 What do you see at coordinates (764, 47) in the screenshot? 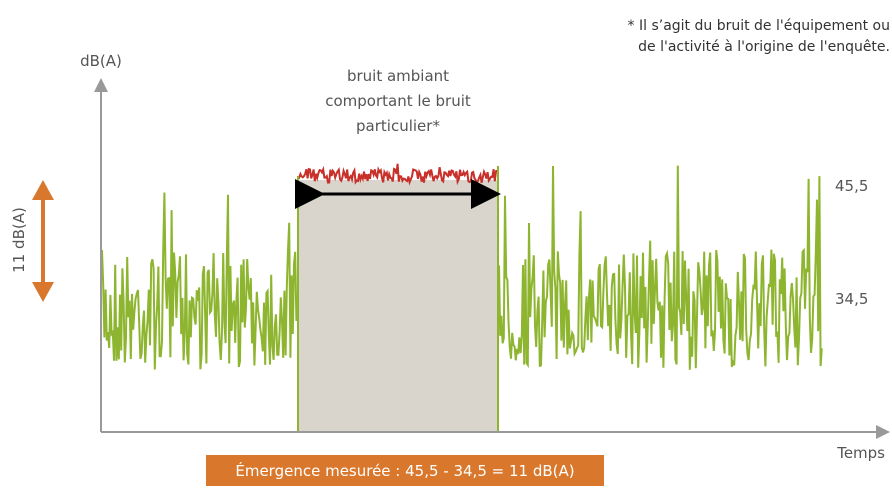
I see `footnote-line: de l'activité à l'origine de l'enquête.` at bounding box center [764, 47].